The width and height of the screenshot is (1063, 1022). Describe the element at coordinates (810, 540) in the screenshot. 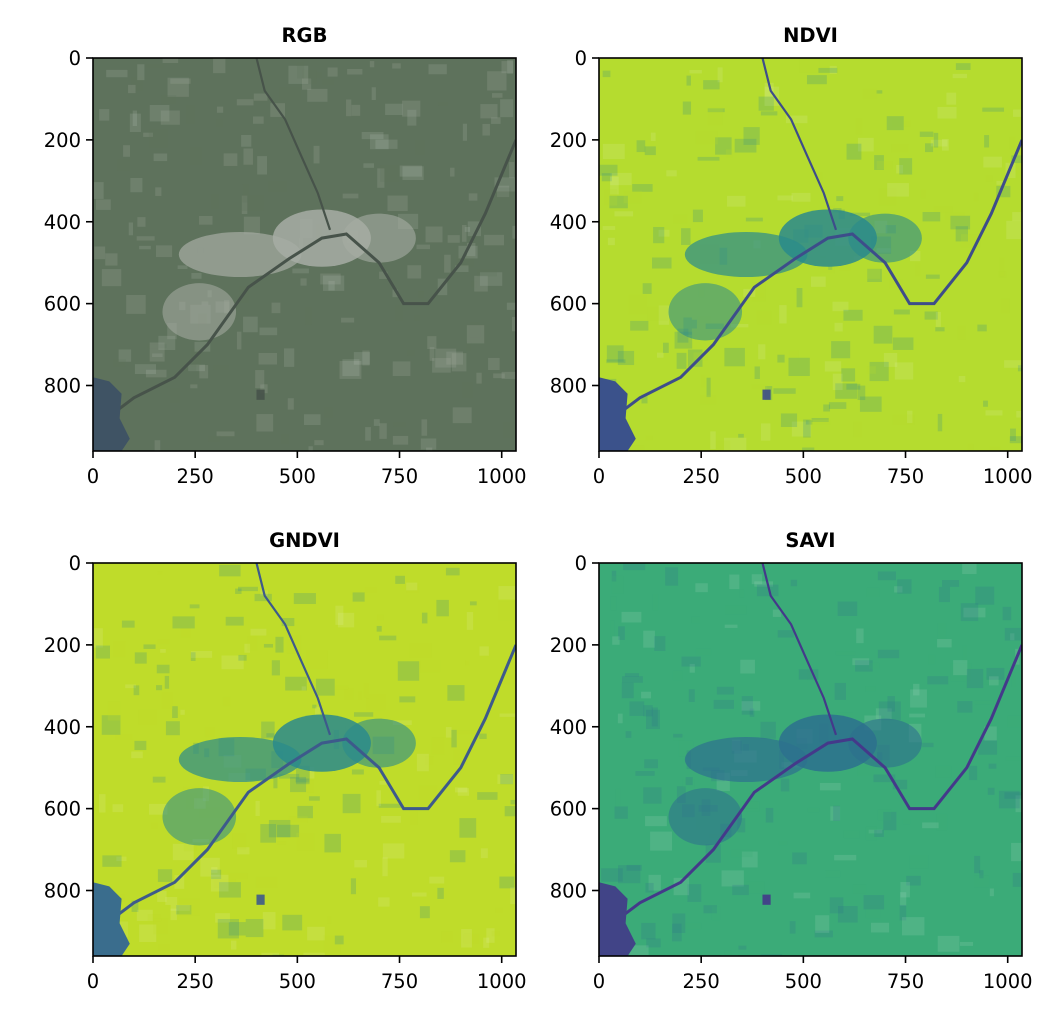

I see `subplot-title: SAVI` at that location.